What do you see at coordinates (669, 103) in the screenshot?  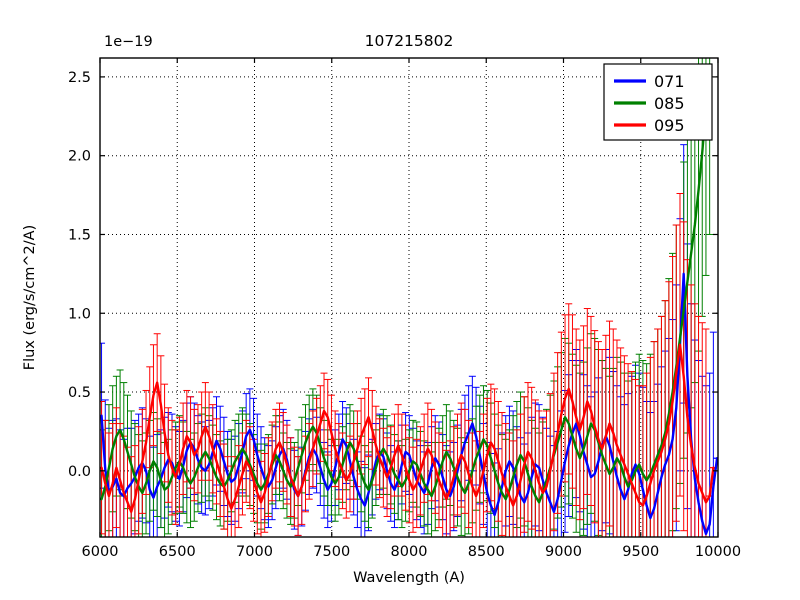 I see `legend-label-085: 085` at bounding box center [669, 103].